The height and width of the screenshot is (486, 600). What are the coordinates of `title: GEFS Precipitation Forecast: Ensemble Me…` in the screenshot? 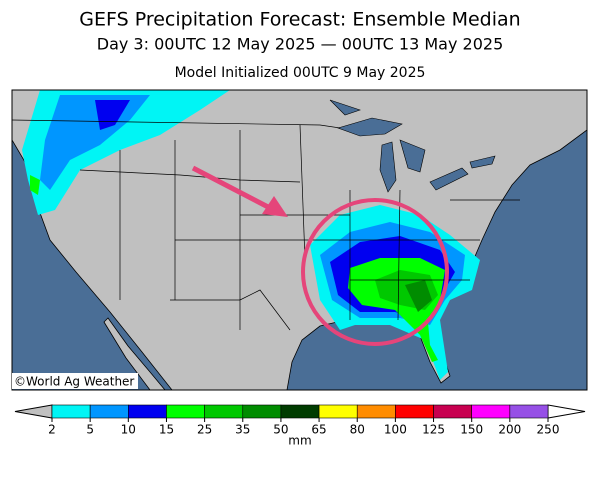 It's located at (299, 20).